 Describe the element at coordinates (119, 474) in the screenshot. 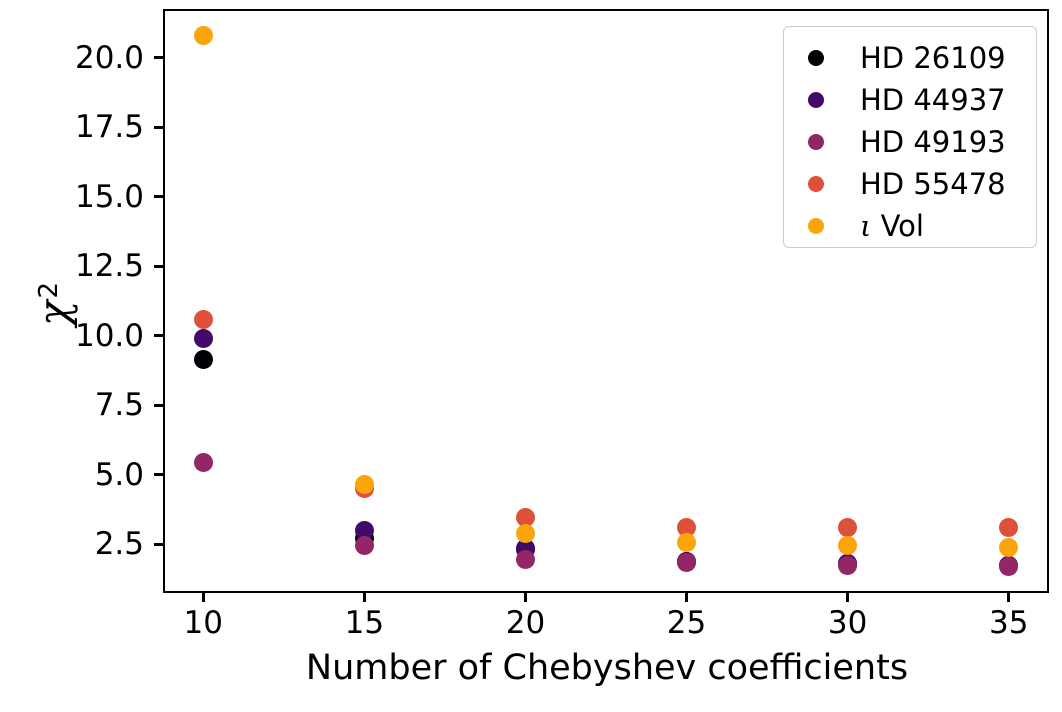

I see `y-tick-label: 5.0` at that location.